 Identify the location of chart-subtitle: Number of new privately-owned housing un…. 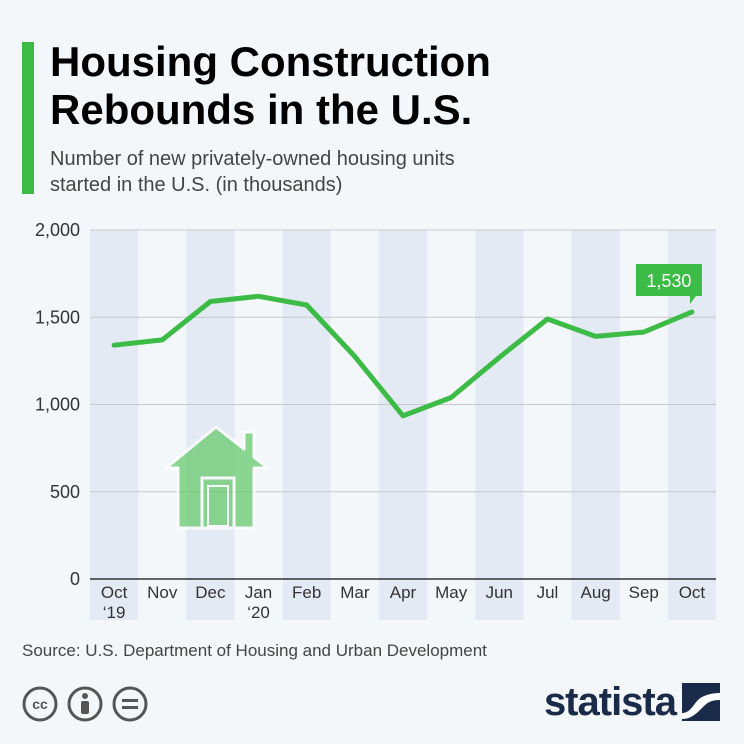
(252, 172).